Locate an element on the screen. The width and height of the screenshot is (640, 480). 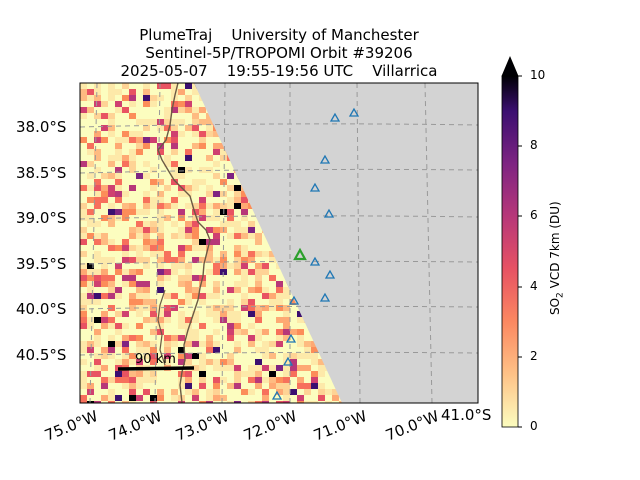
colorbar-tick-6: 6 is located at coordinates (534, 215).